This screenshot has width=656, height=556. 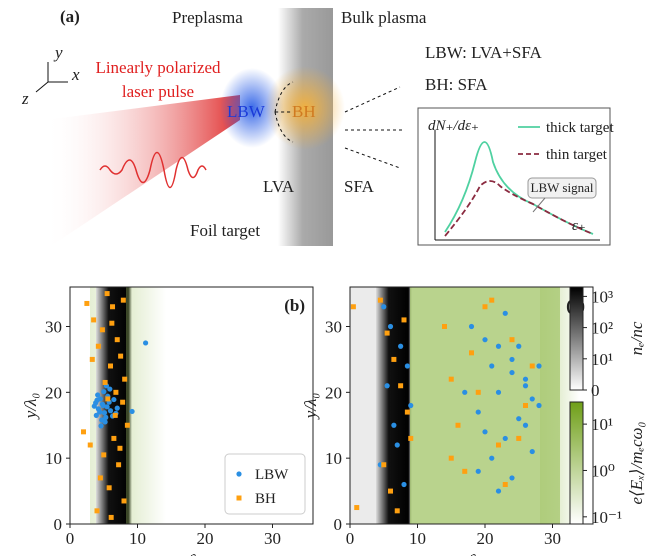 I want to click on legend-marker, so click(x=239, y=498).